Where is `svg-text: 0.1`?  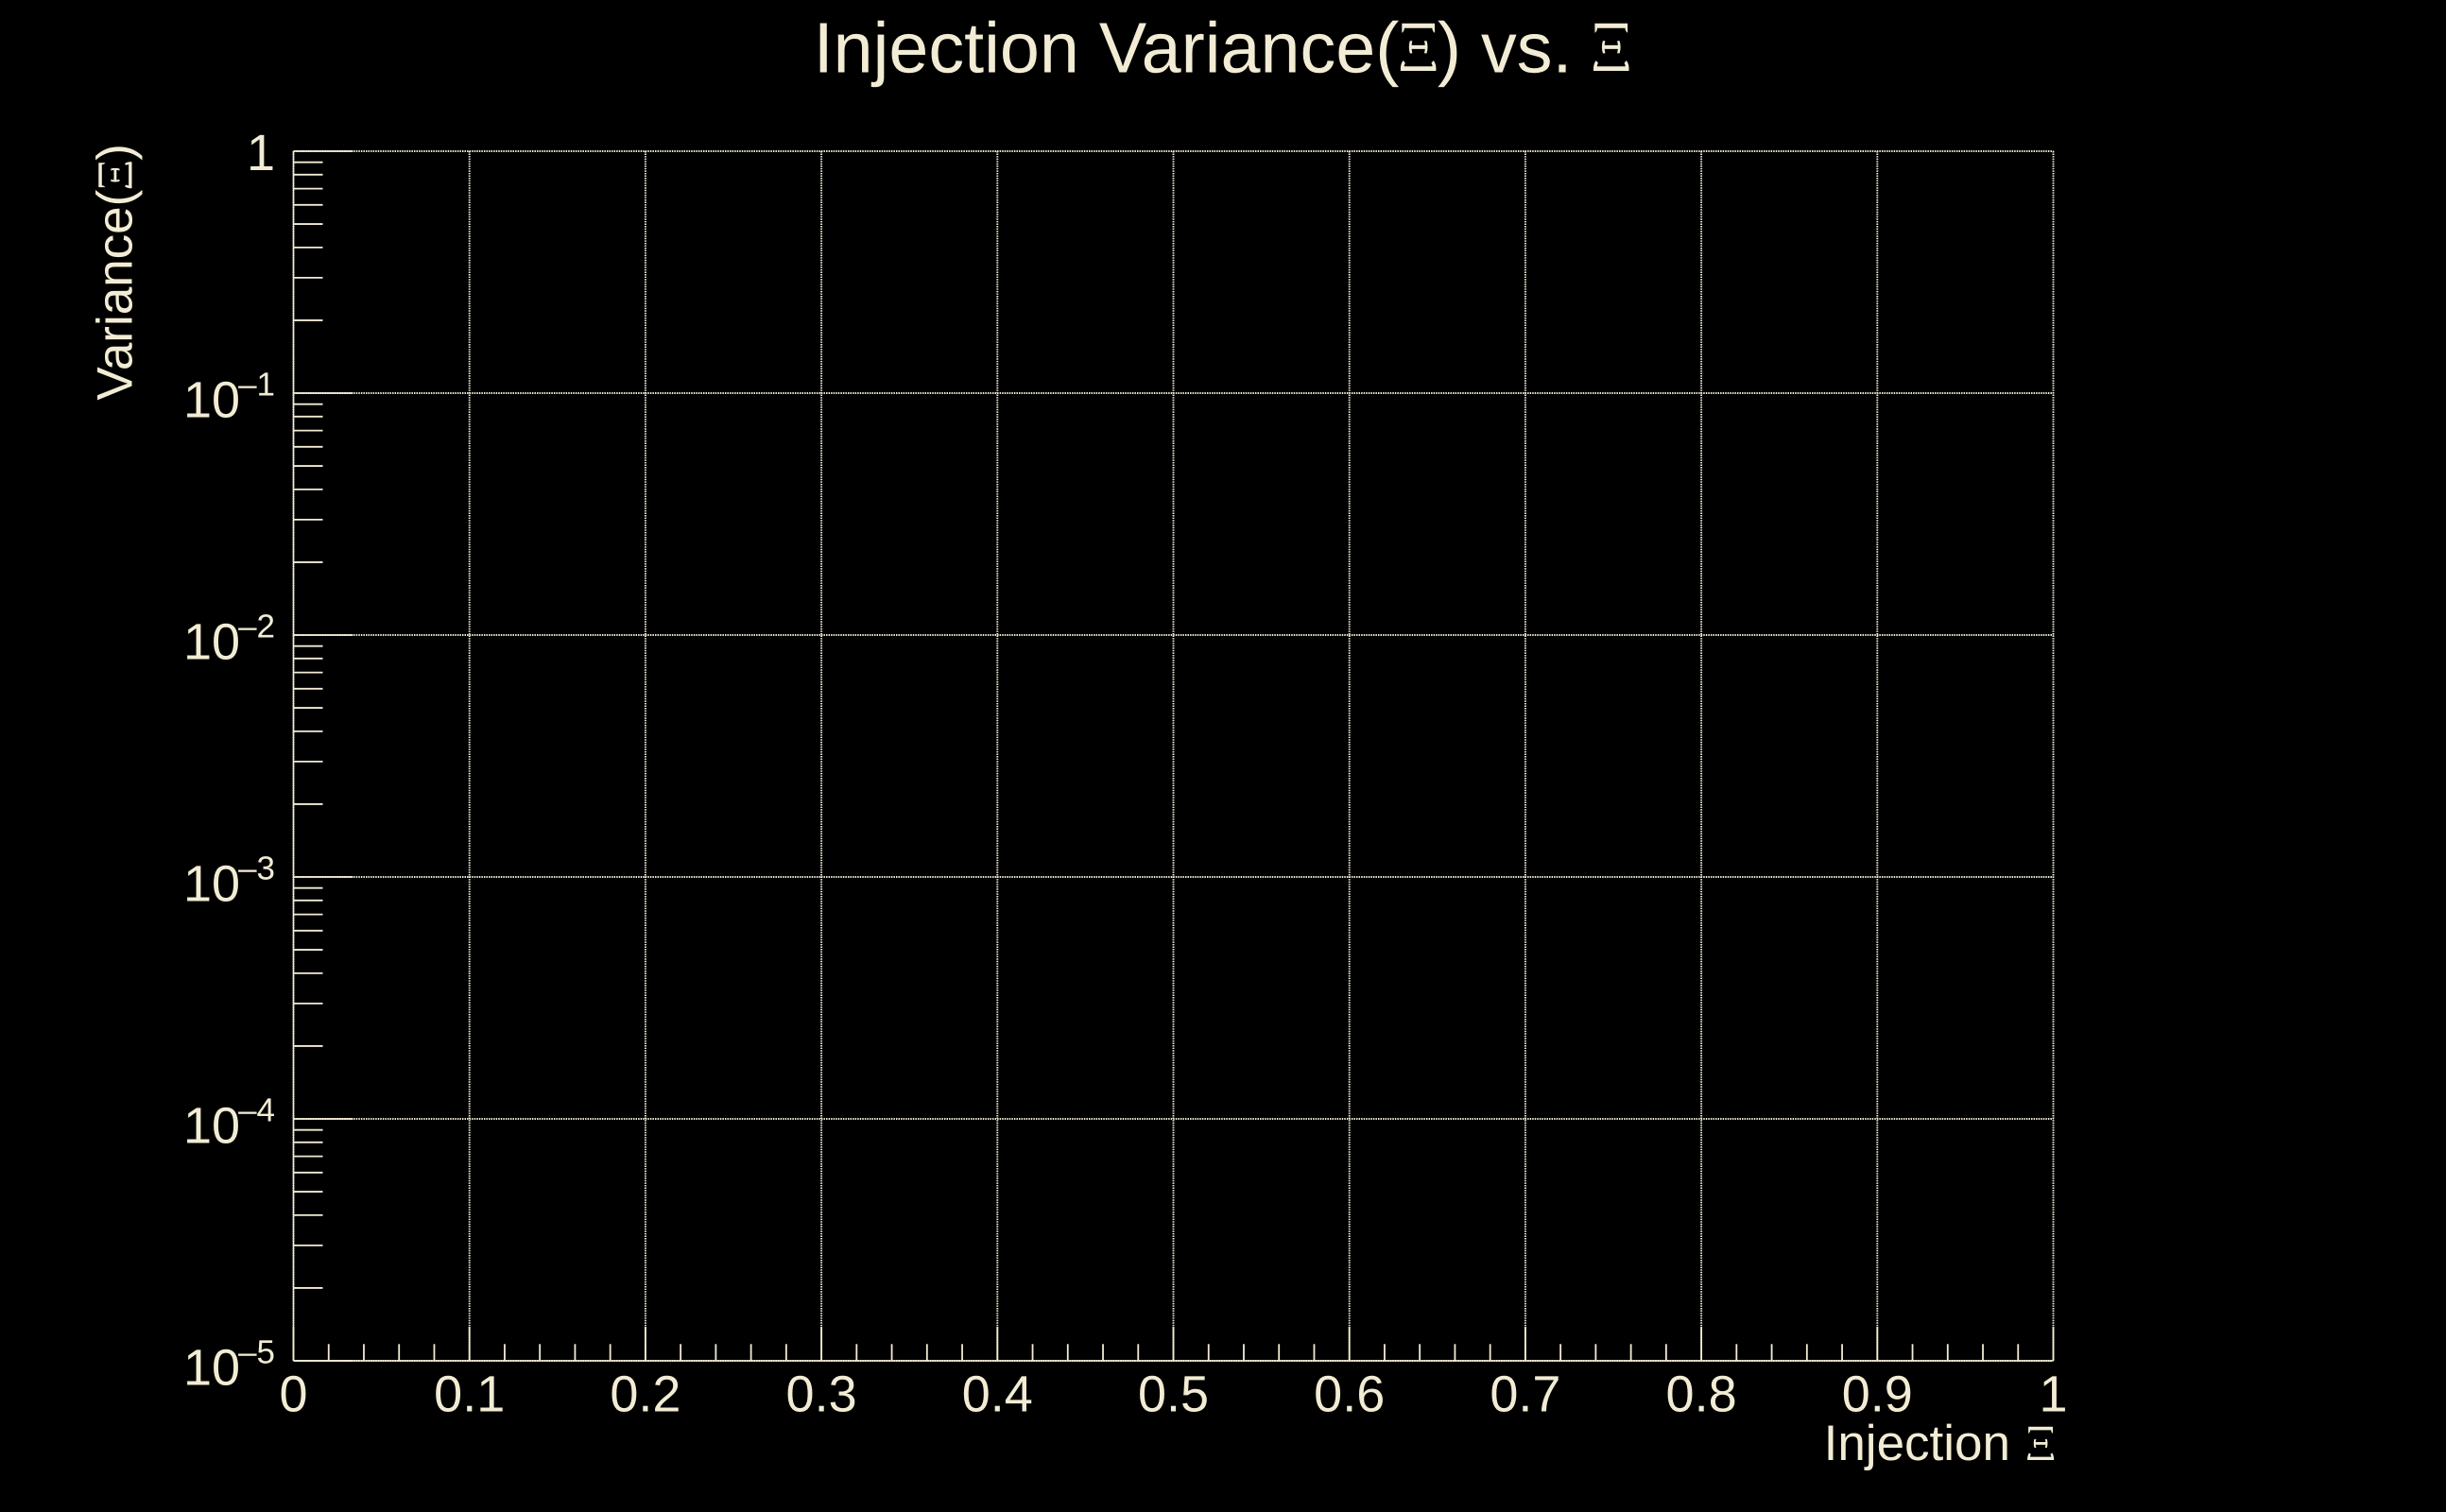 svg-text: 0.1 is located at coordinates (469, 1394).